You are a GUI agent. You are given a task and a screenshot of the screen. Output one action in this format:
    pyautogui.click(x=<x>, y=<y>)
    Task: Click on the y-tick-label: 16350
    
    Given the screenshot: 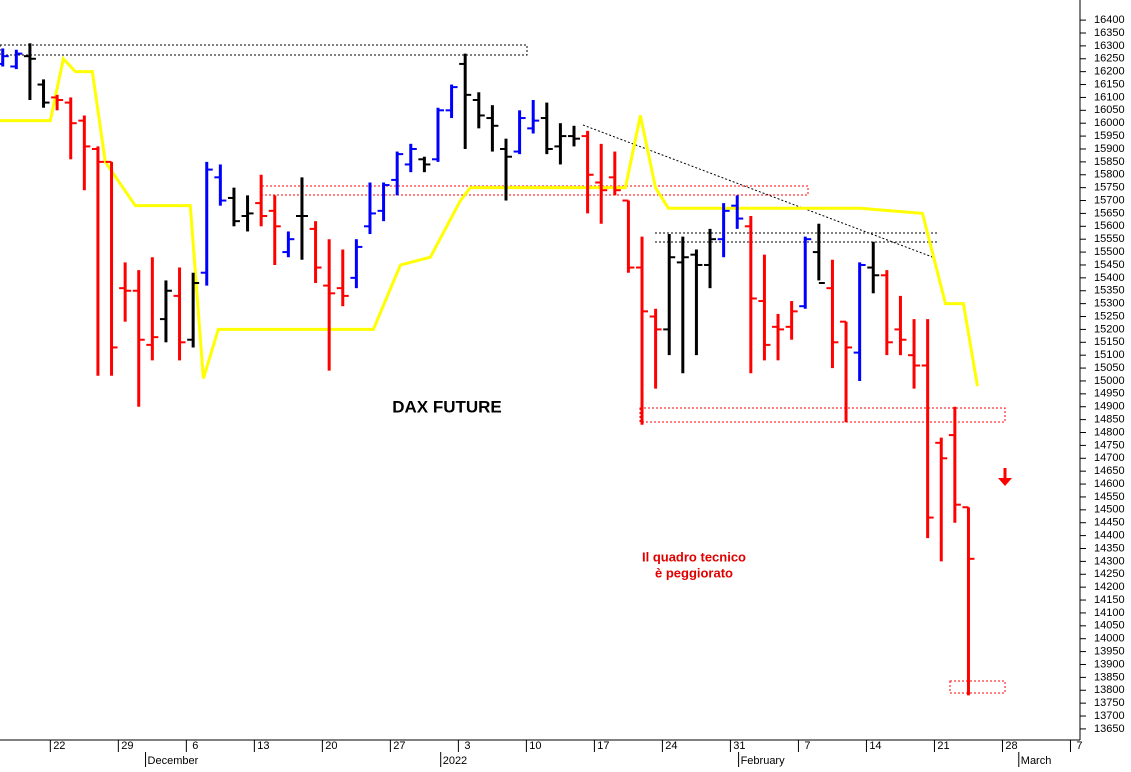 What is the action you would take?
    pyautogui.click(x=1109, y=33)
    